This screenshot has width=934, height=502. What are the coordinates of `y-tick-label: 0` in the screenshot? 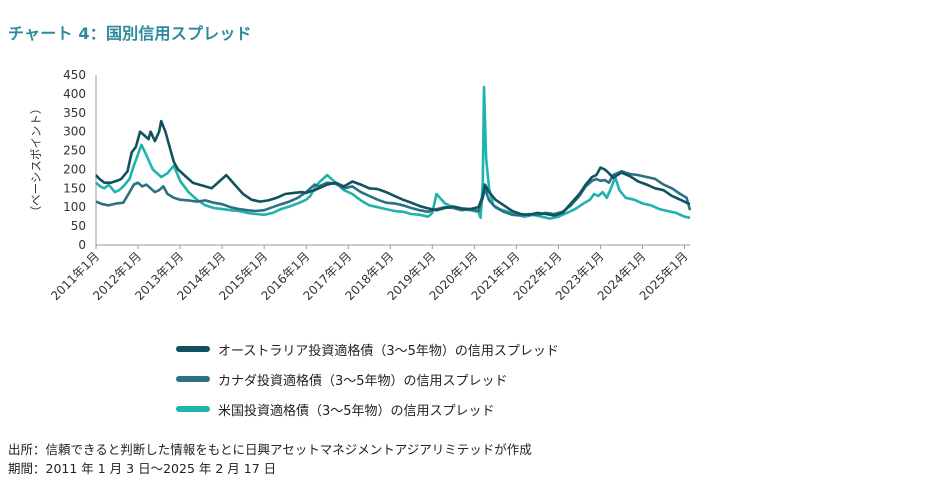 It's located at (82, 245).